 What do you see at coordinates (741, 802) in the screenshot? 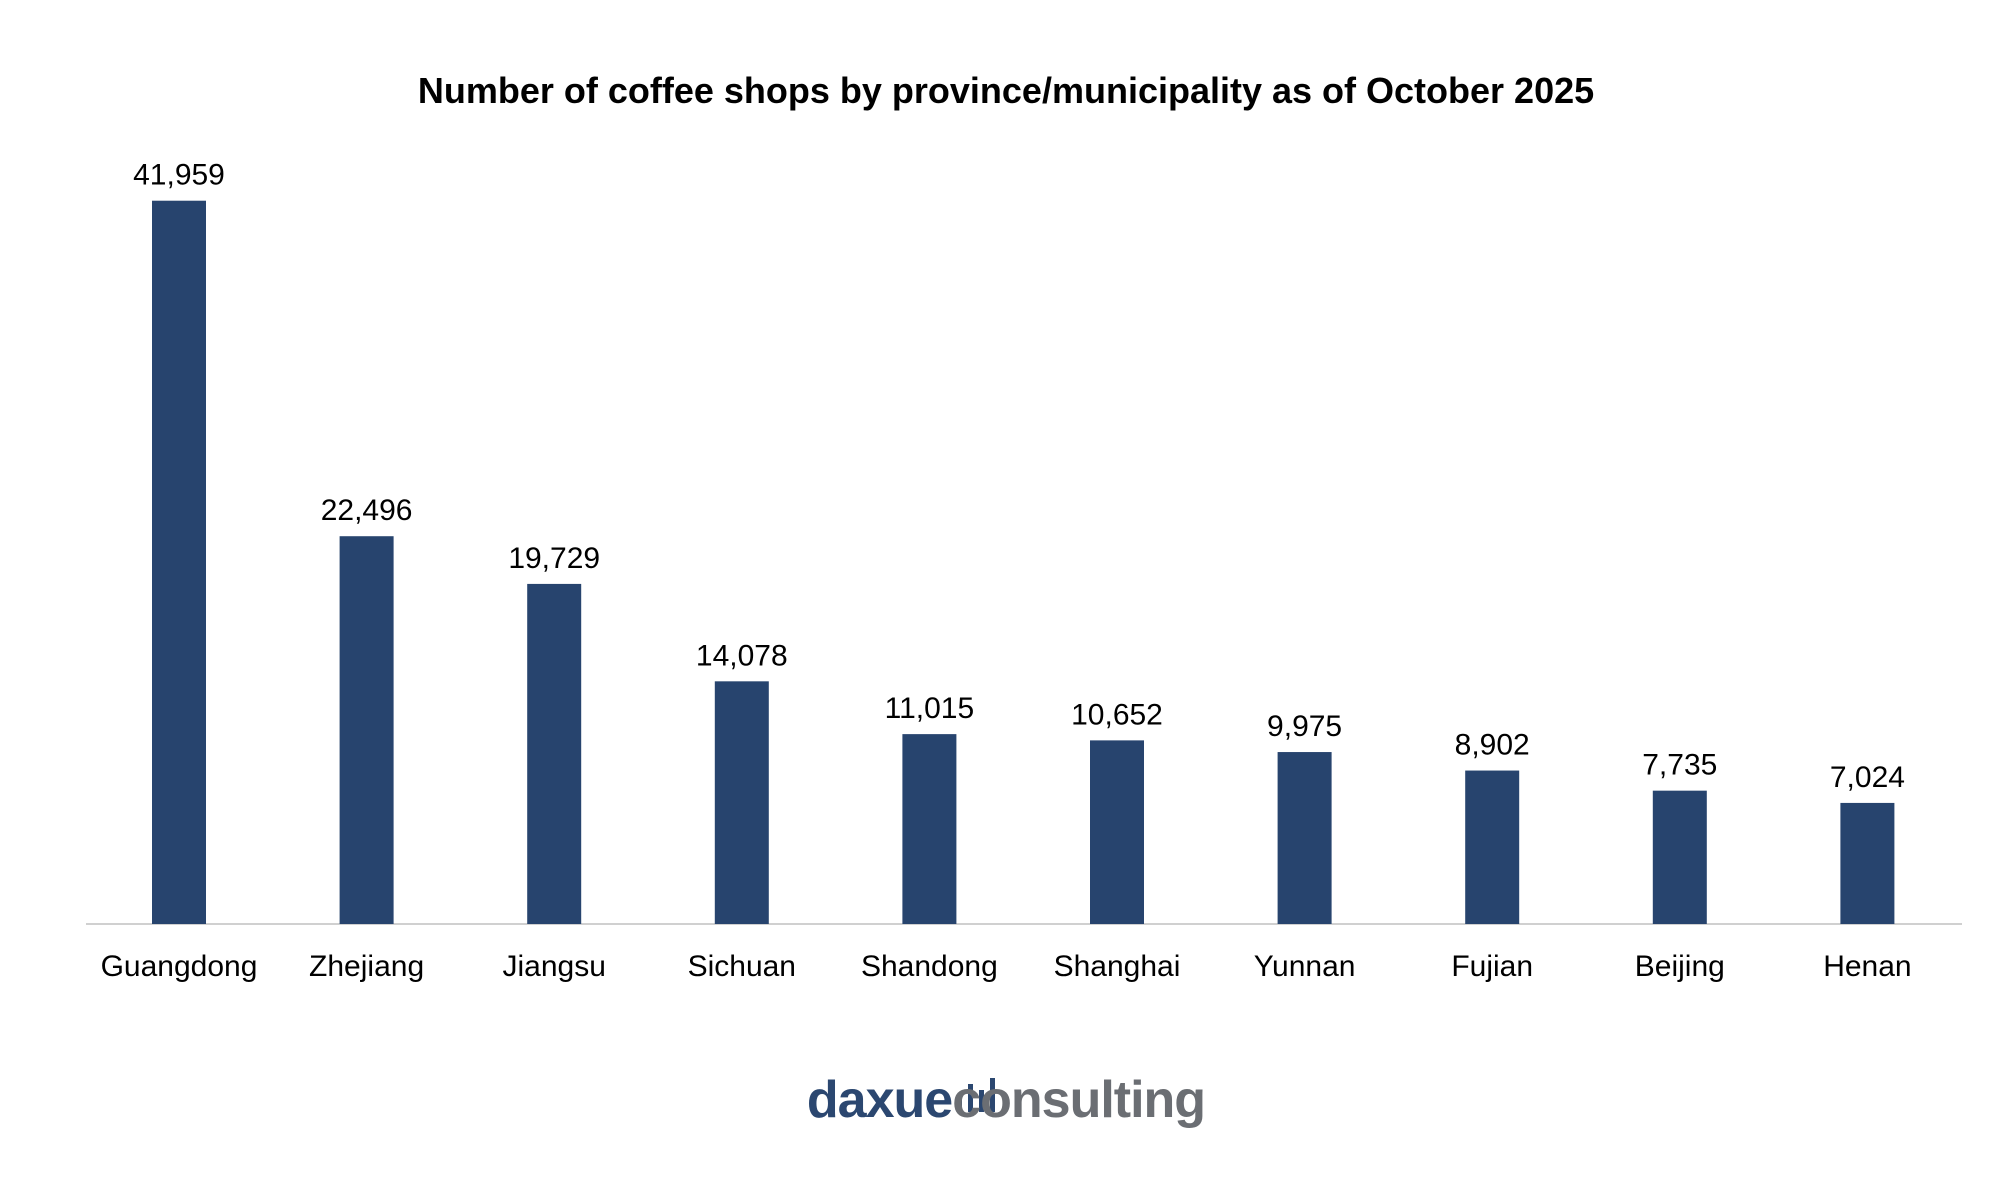
I see `bar-sichuan` at bounding box center [741, 802].